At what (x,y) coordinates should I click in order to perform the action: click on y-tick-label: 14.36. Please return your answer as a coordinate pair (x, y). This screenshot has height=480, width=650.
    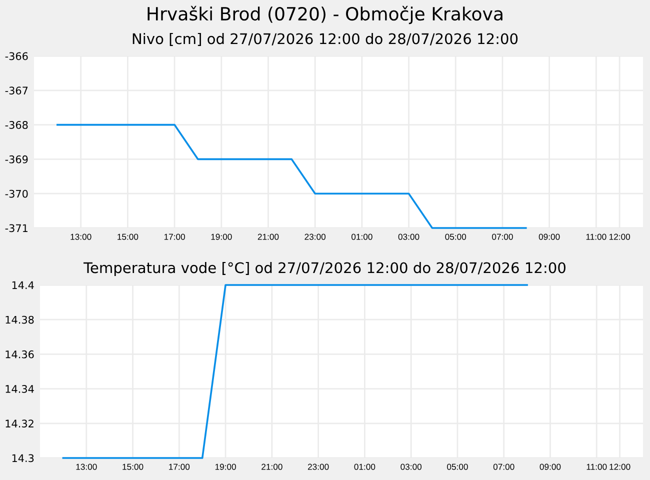
    Looking at the image, I should click on (20, 354).